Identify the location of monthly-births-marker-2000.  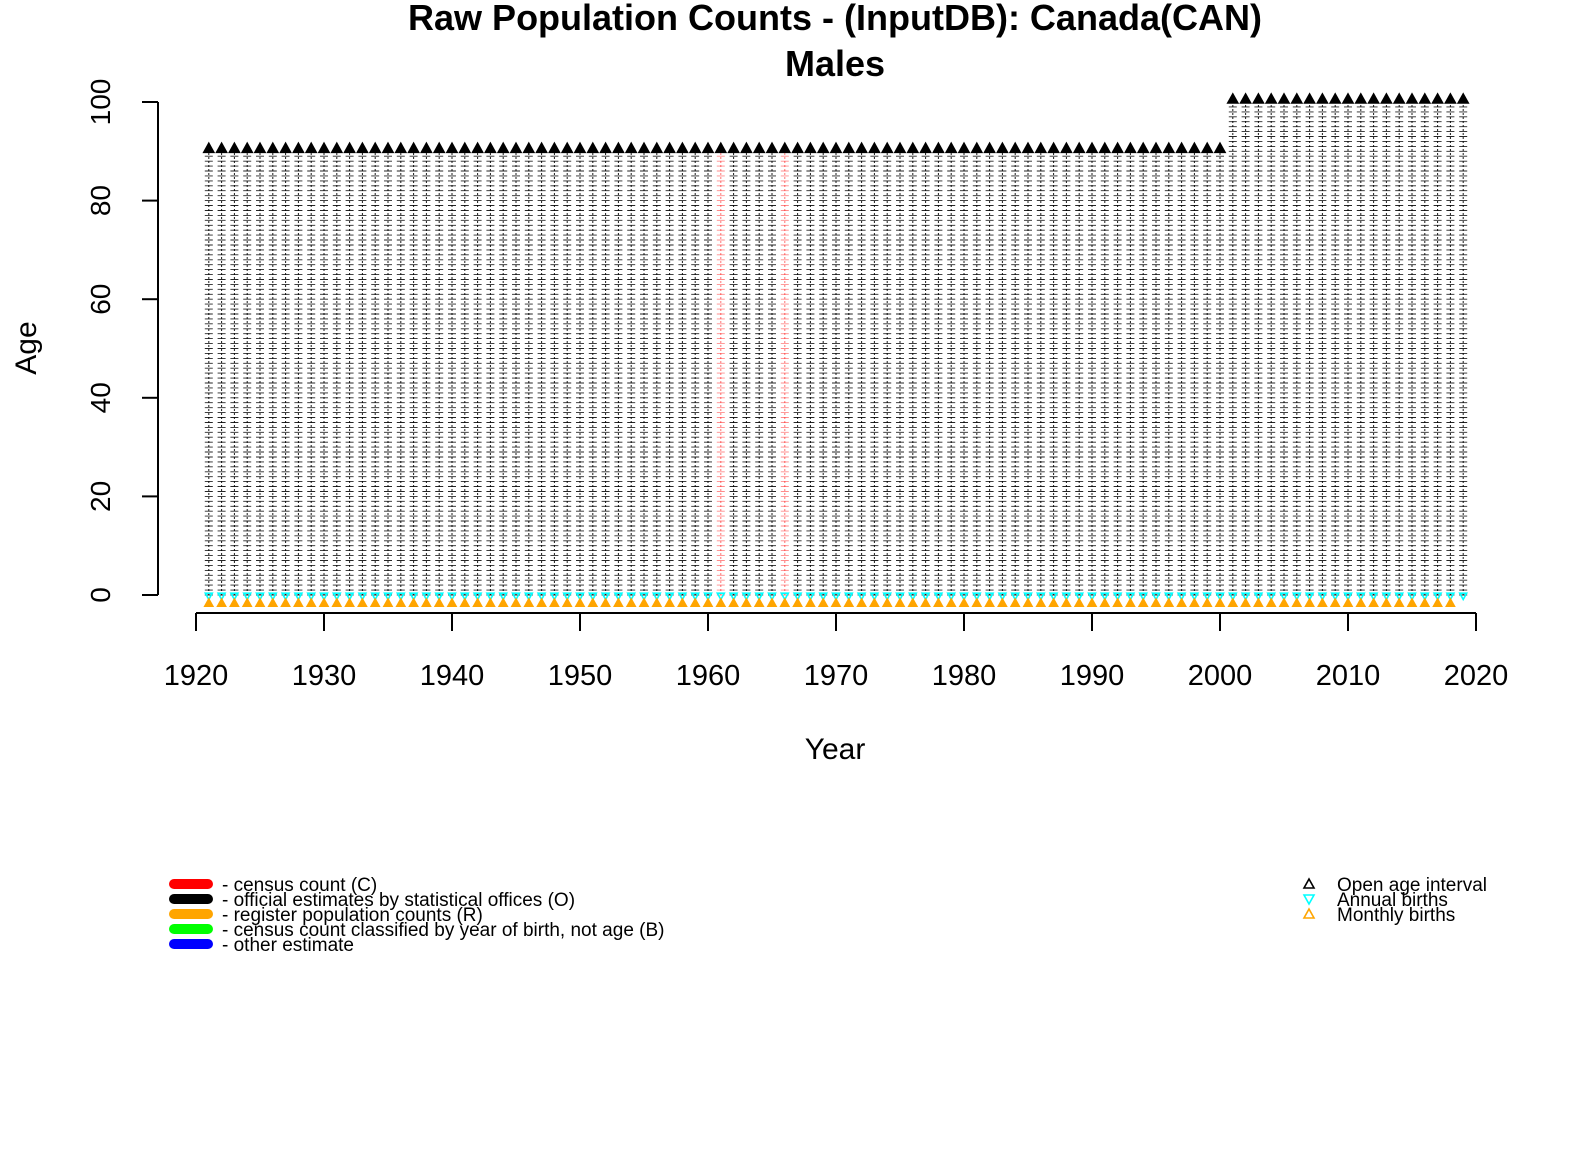
(1220, 602).